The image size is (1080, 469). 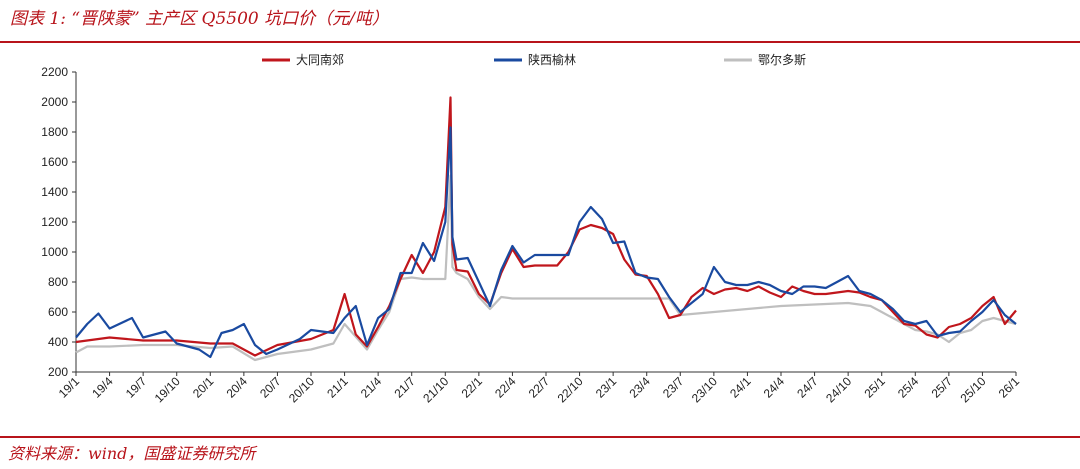 What do you see at coordinates (199, 19) in the screenshot?
I see `figure-title: 图表 1: “晋陕蒙” 主产区 Q5500 坑口价（元/吨）` at bounding box center [199, 19].